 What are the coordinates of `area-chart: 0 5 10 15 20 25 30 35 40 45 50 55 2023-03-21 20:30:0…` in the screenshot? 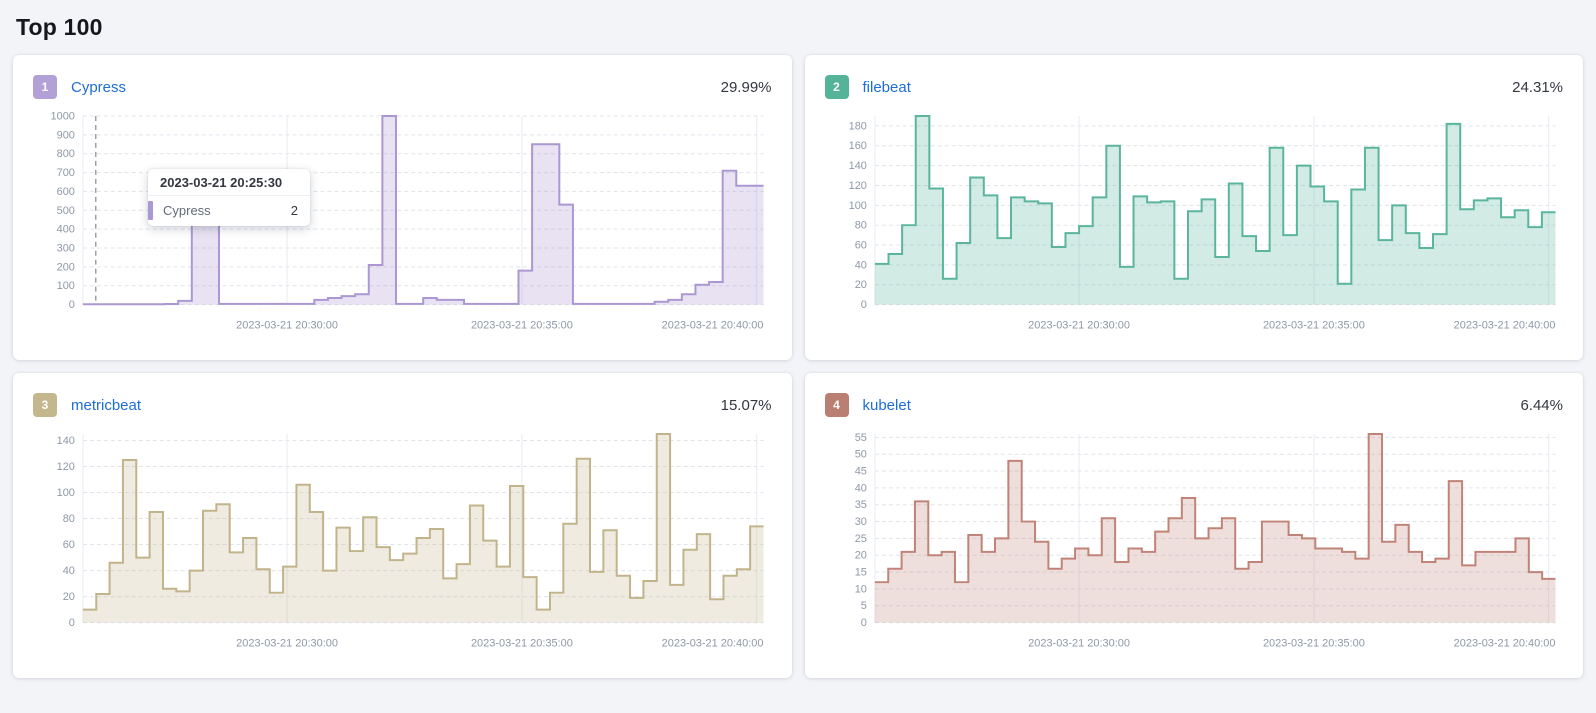 It's located at (1194, 544).